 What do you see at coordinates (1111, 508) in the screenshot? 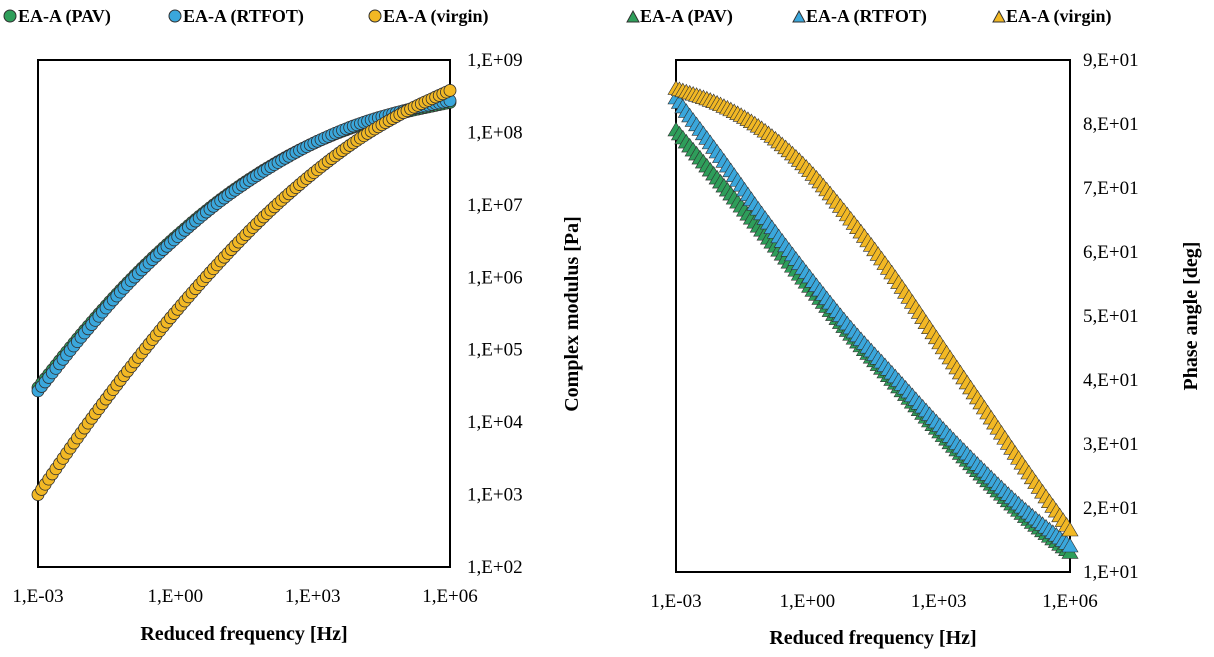
I see `y-tick-label: 2,E+01` at bounding box center [1111, 508].